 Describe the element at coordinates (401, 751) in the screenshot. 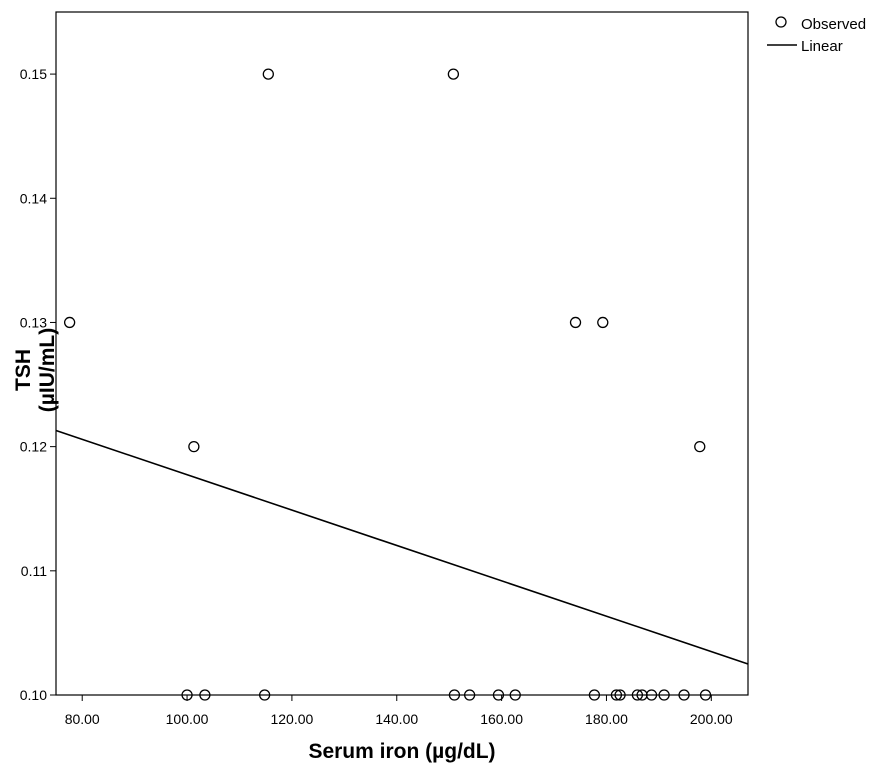

I see `x-axis-title: Serum iron (µg/dL)` at that location.